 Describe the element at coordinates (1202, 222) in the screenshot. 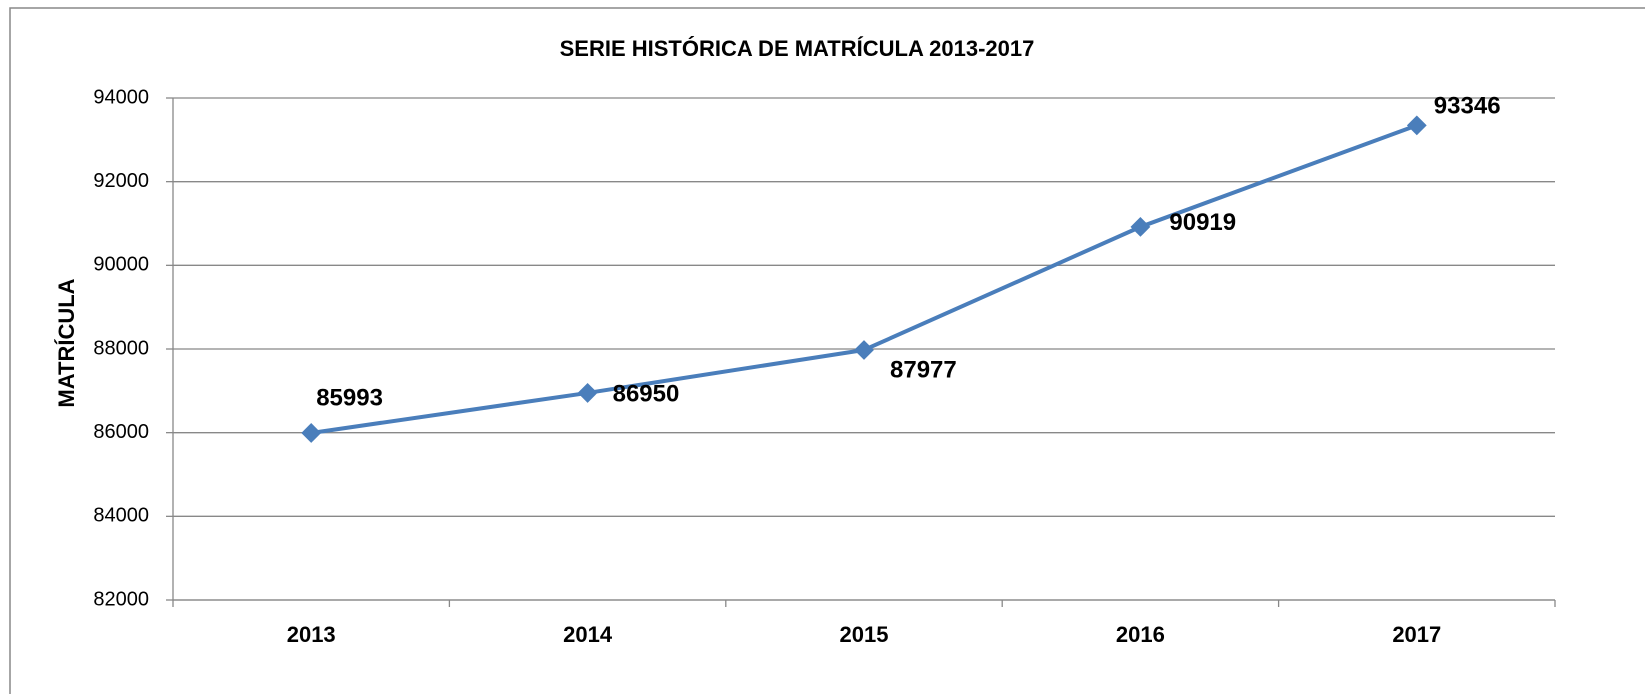

I see `data-label: 90919` at that location.